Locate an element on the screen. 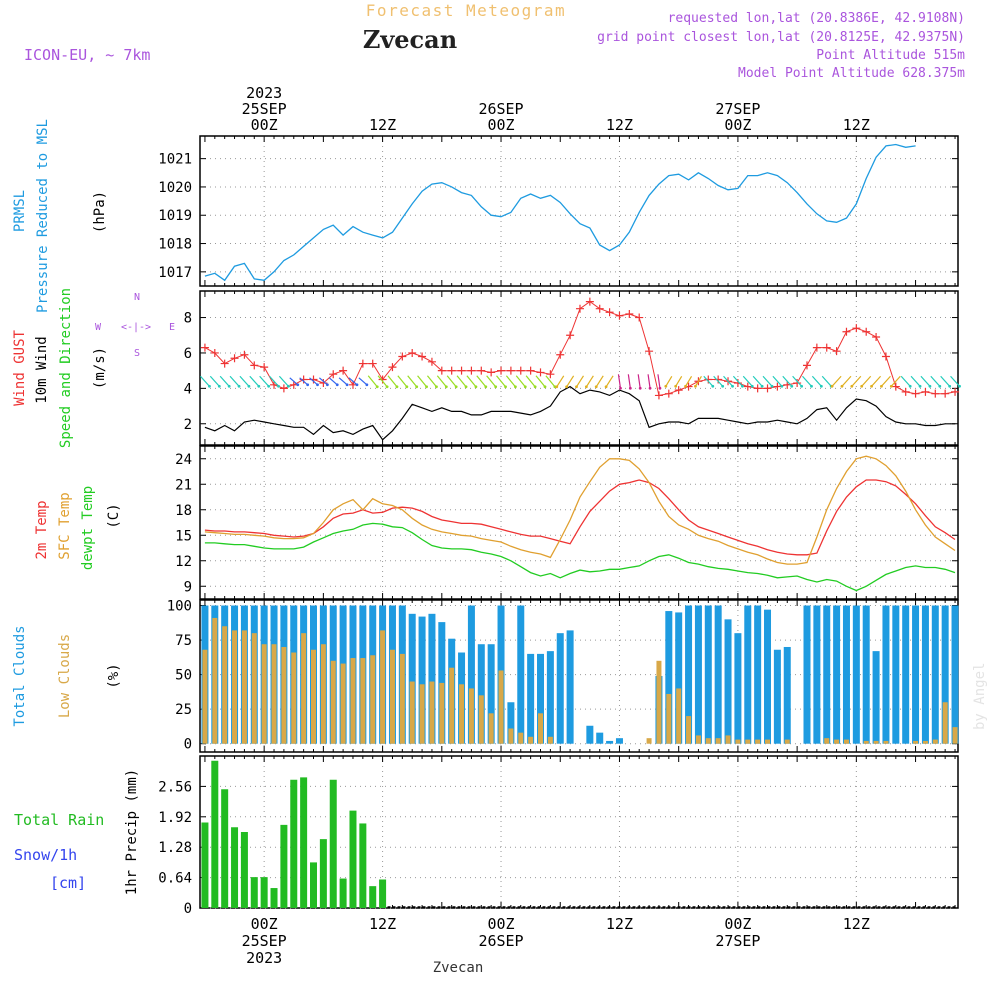 This screenshot has height=1004, width=1000. y-tick-label: 21 is located at coordinates (183, 485).